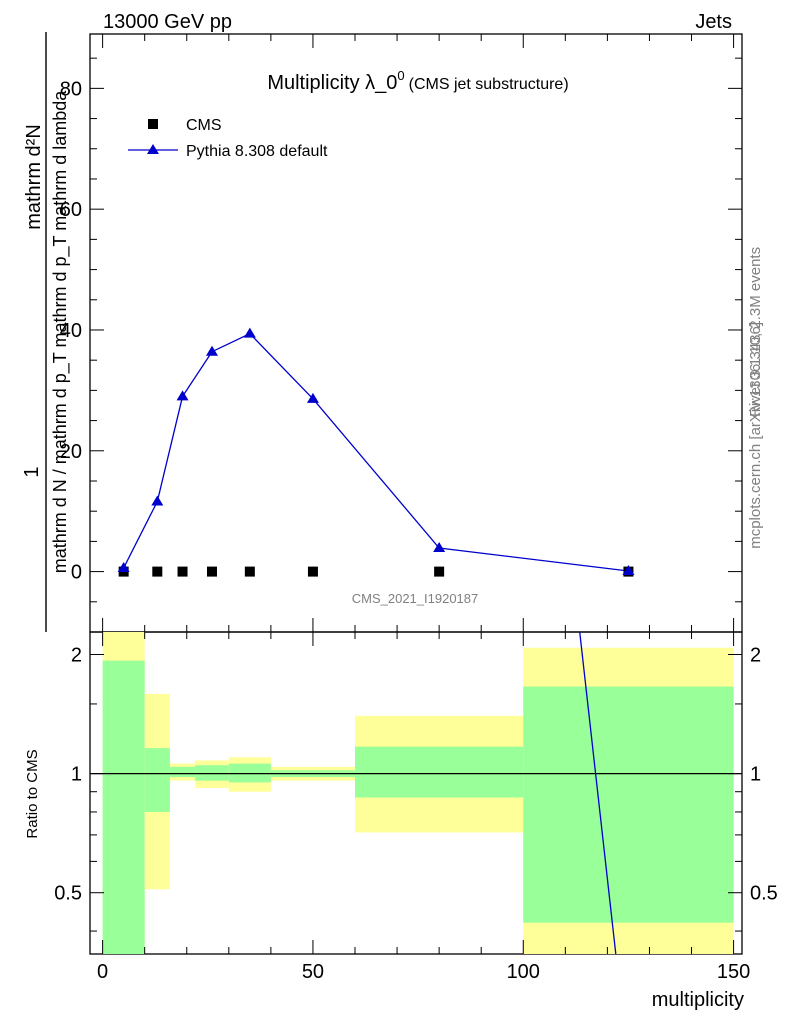 The width and height of the screenshot is (786, 1024). I want to click on x-tick-label: 50, so click(313, 972).